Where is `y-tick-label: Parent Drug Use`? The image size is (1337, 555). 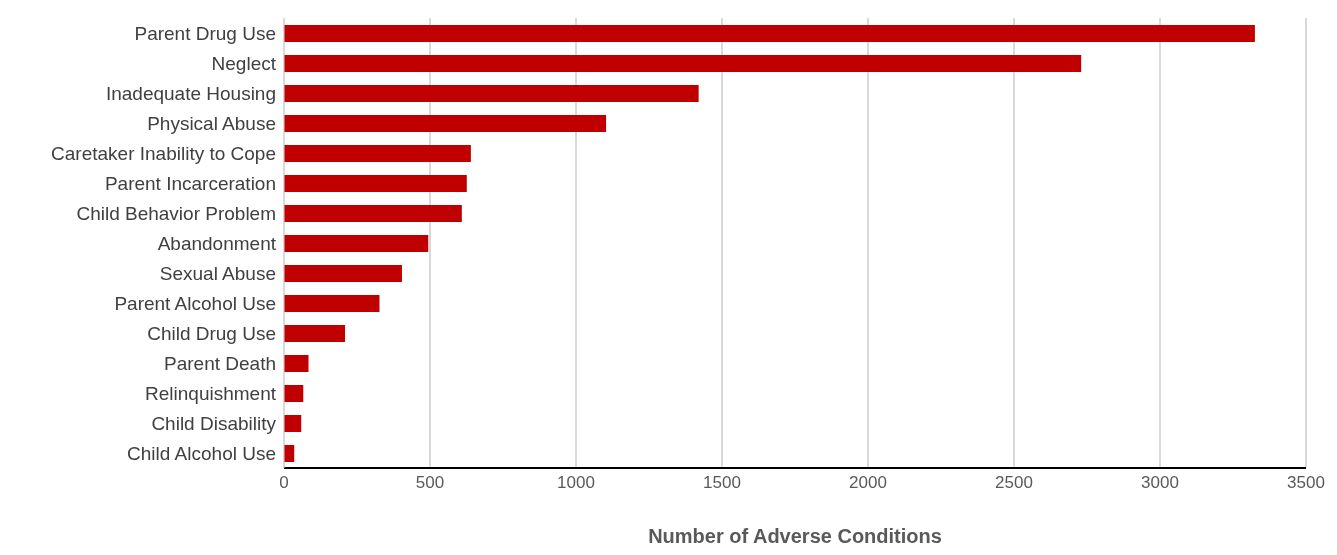 y-tick-label: Parent Drug Use is located at coordinates (205, 33).